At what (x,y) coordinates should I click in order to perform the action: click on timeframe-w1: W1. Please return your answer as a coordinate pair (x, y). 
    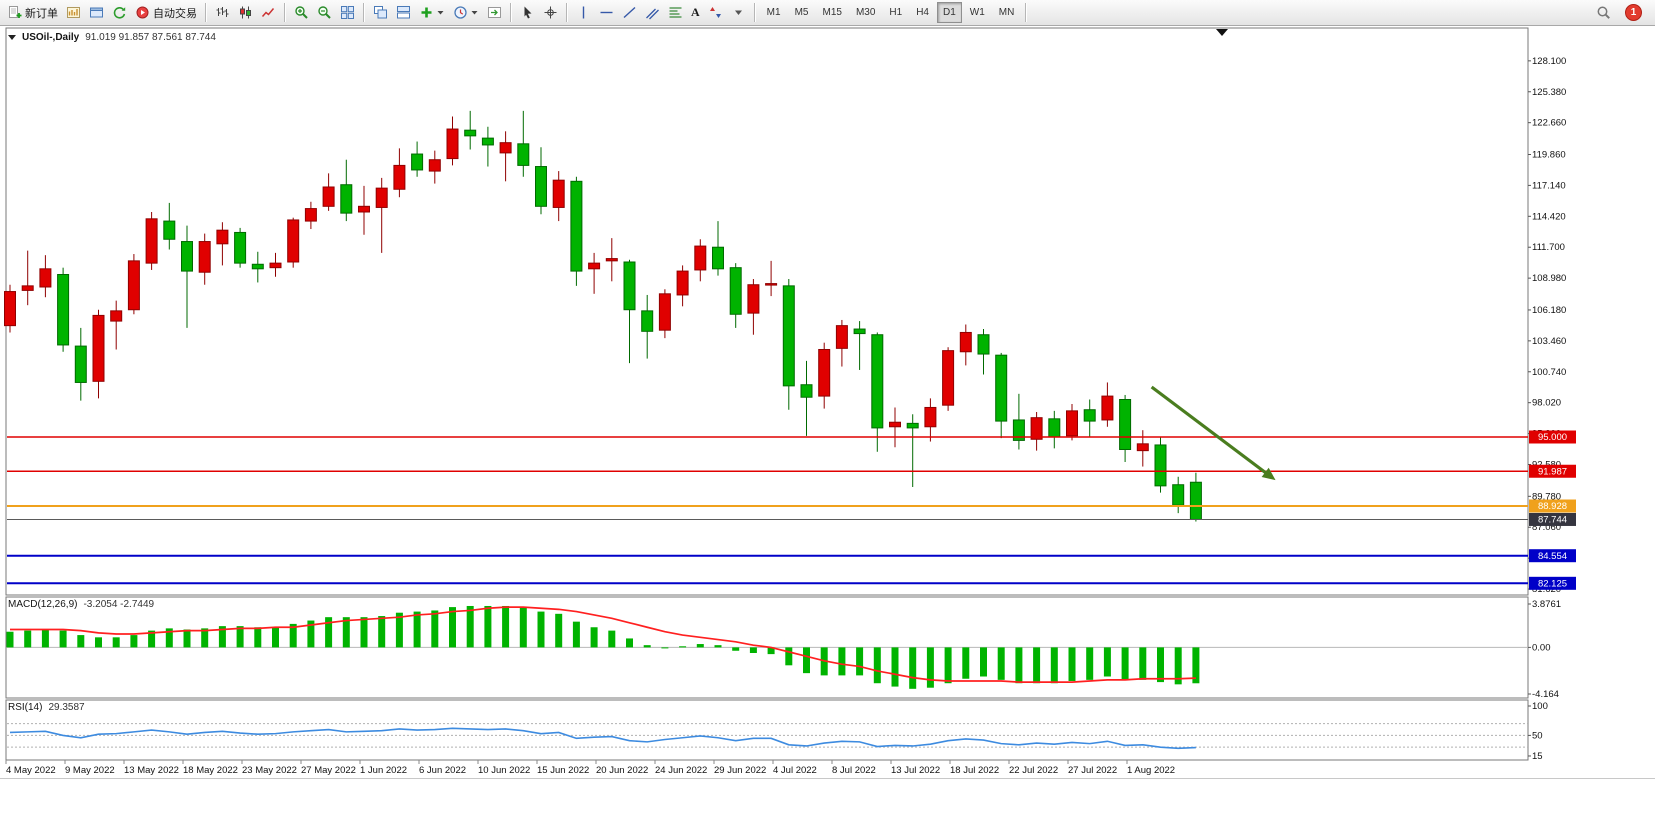
    Looking at the image, I should click on (977, 12).